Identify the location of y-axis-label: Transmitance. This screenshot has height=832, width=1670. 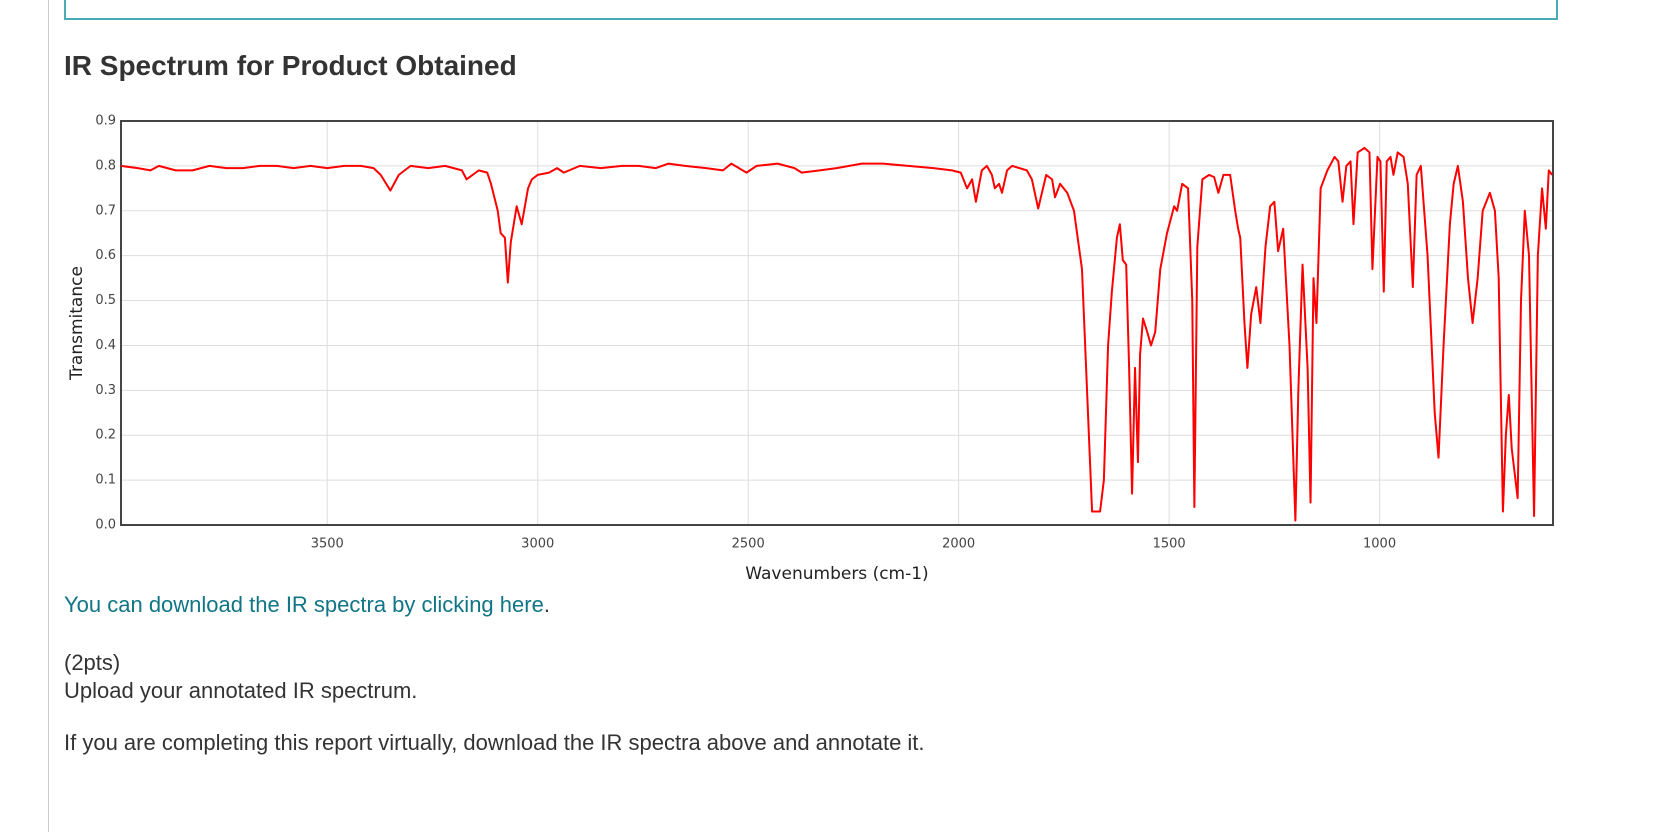
(77, 323).